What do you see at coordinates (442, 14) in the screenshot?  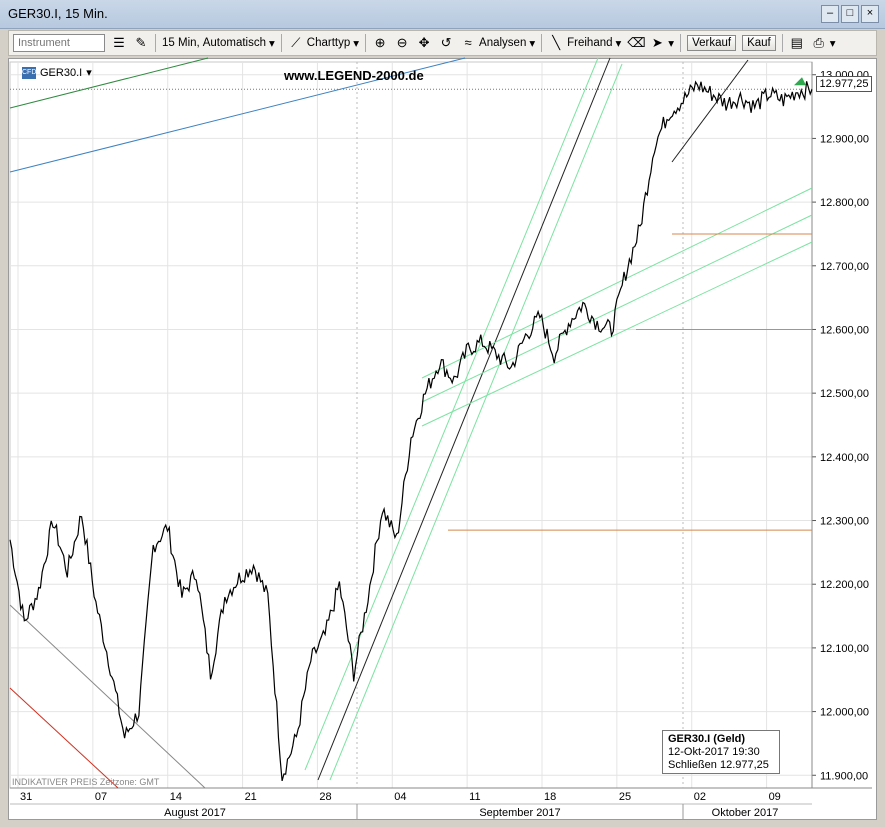 I see `window-titlebar: GER30.I, 15 Min. – □ ×` at bounding box center [442, 14].